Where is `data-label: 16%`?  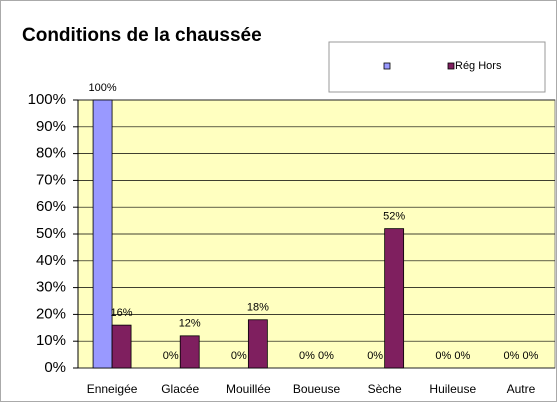
data-label: 16% is located at coordinates (122, 313).